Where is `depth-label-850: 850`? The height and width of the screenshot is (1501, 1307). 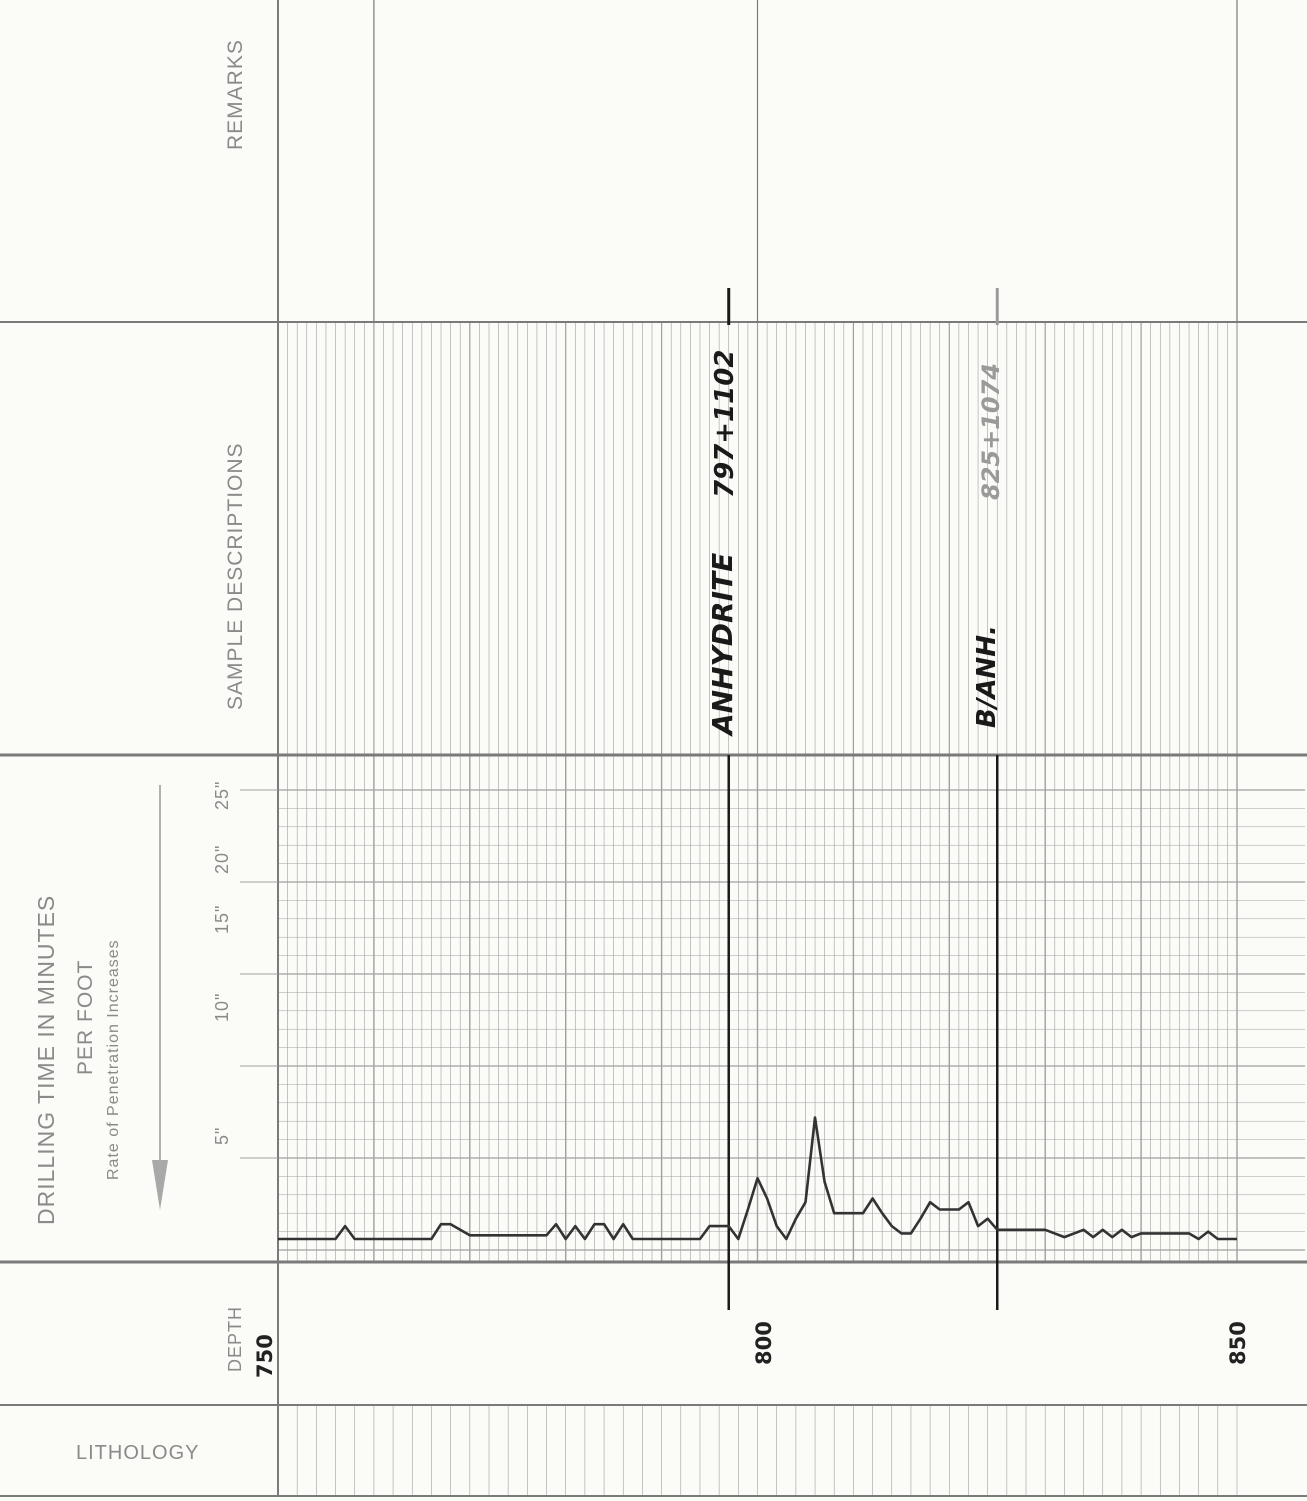 depth-label-850: 850 is located at coordinates (1238, 1343).